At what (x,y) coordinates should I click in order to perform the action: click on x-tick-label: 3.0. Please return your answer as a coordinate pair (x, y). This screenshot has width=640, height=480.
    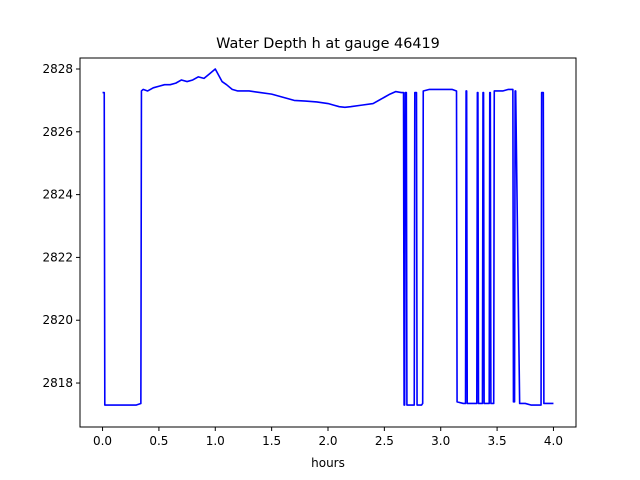
    Looking at the image, I should click on (440, 441).